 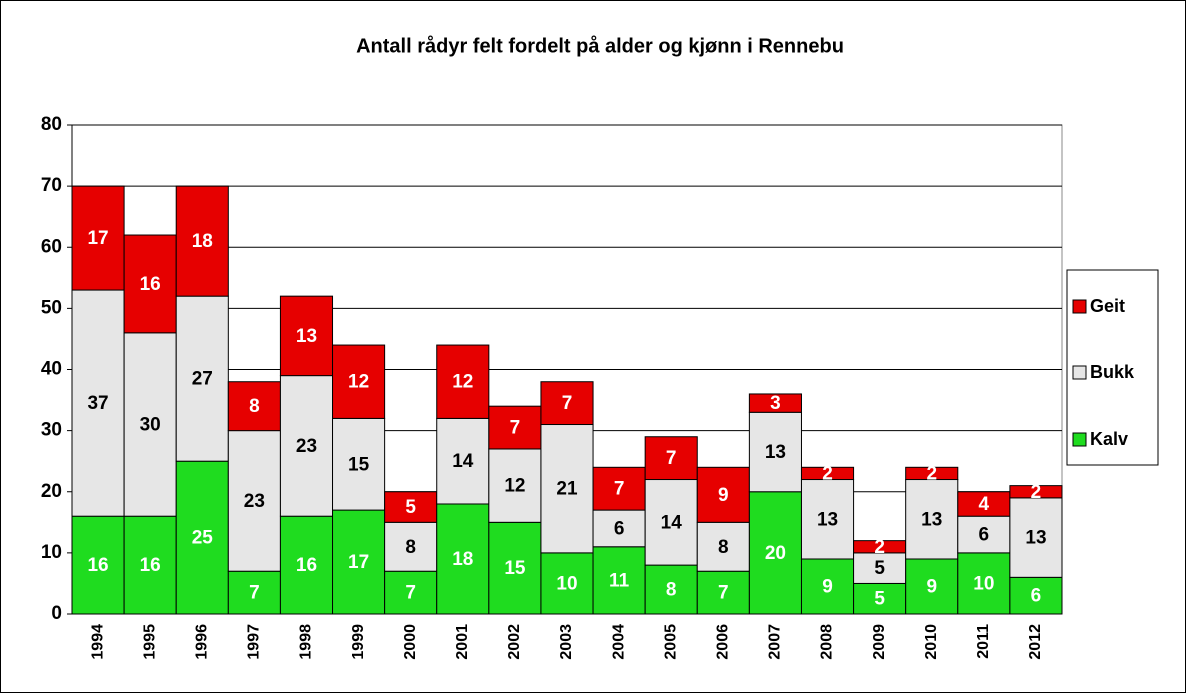 What do you see at coordinates (775, 403) in the screenshot?
I see `data-label: 3` at bounding box center [775, 403].